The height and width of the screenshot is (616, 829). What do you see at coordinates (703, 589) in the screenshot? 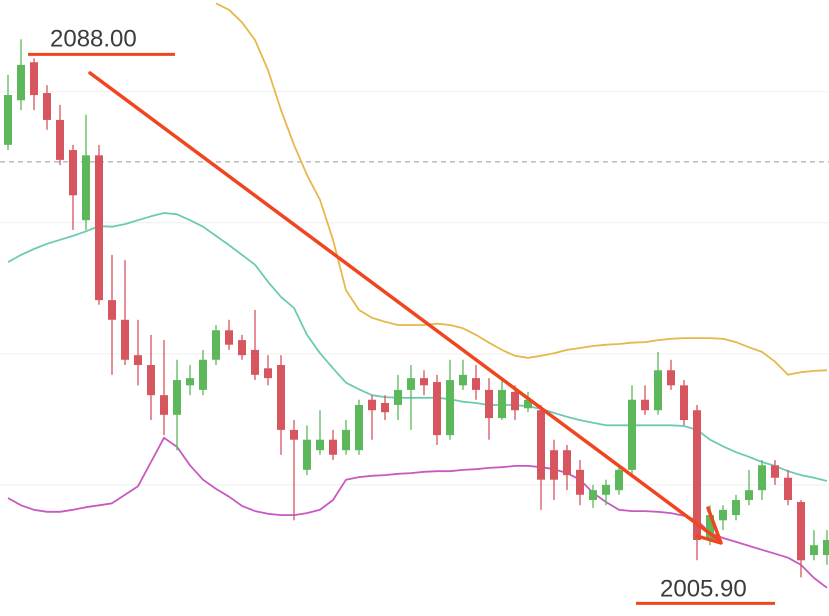
I see `price-label: 2005.90` at bounding box center [703, 589].